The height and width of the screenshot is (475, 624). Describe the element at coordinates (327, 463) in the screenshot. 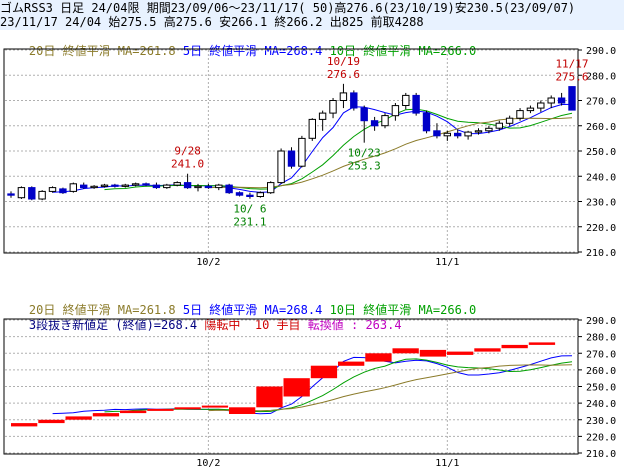

I see `new-price-x-axis: 10/2 11/1` at that location.